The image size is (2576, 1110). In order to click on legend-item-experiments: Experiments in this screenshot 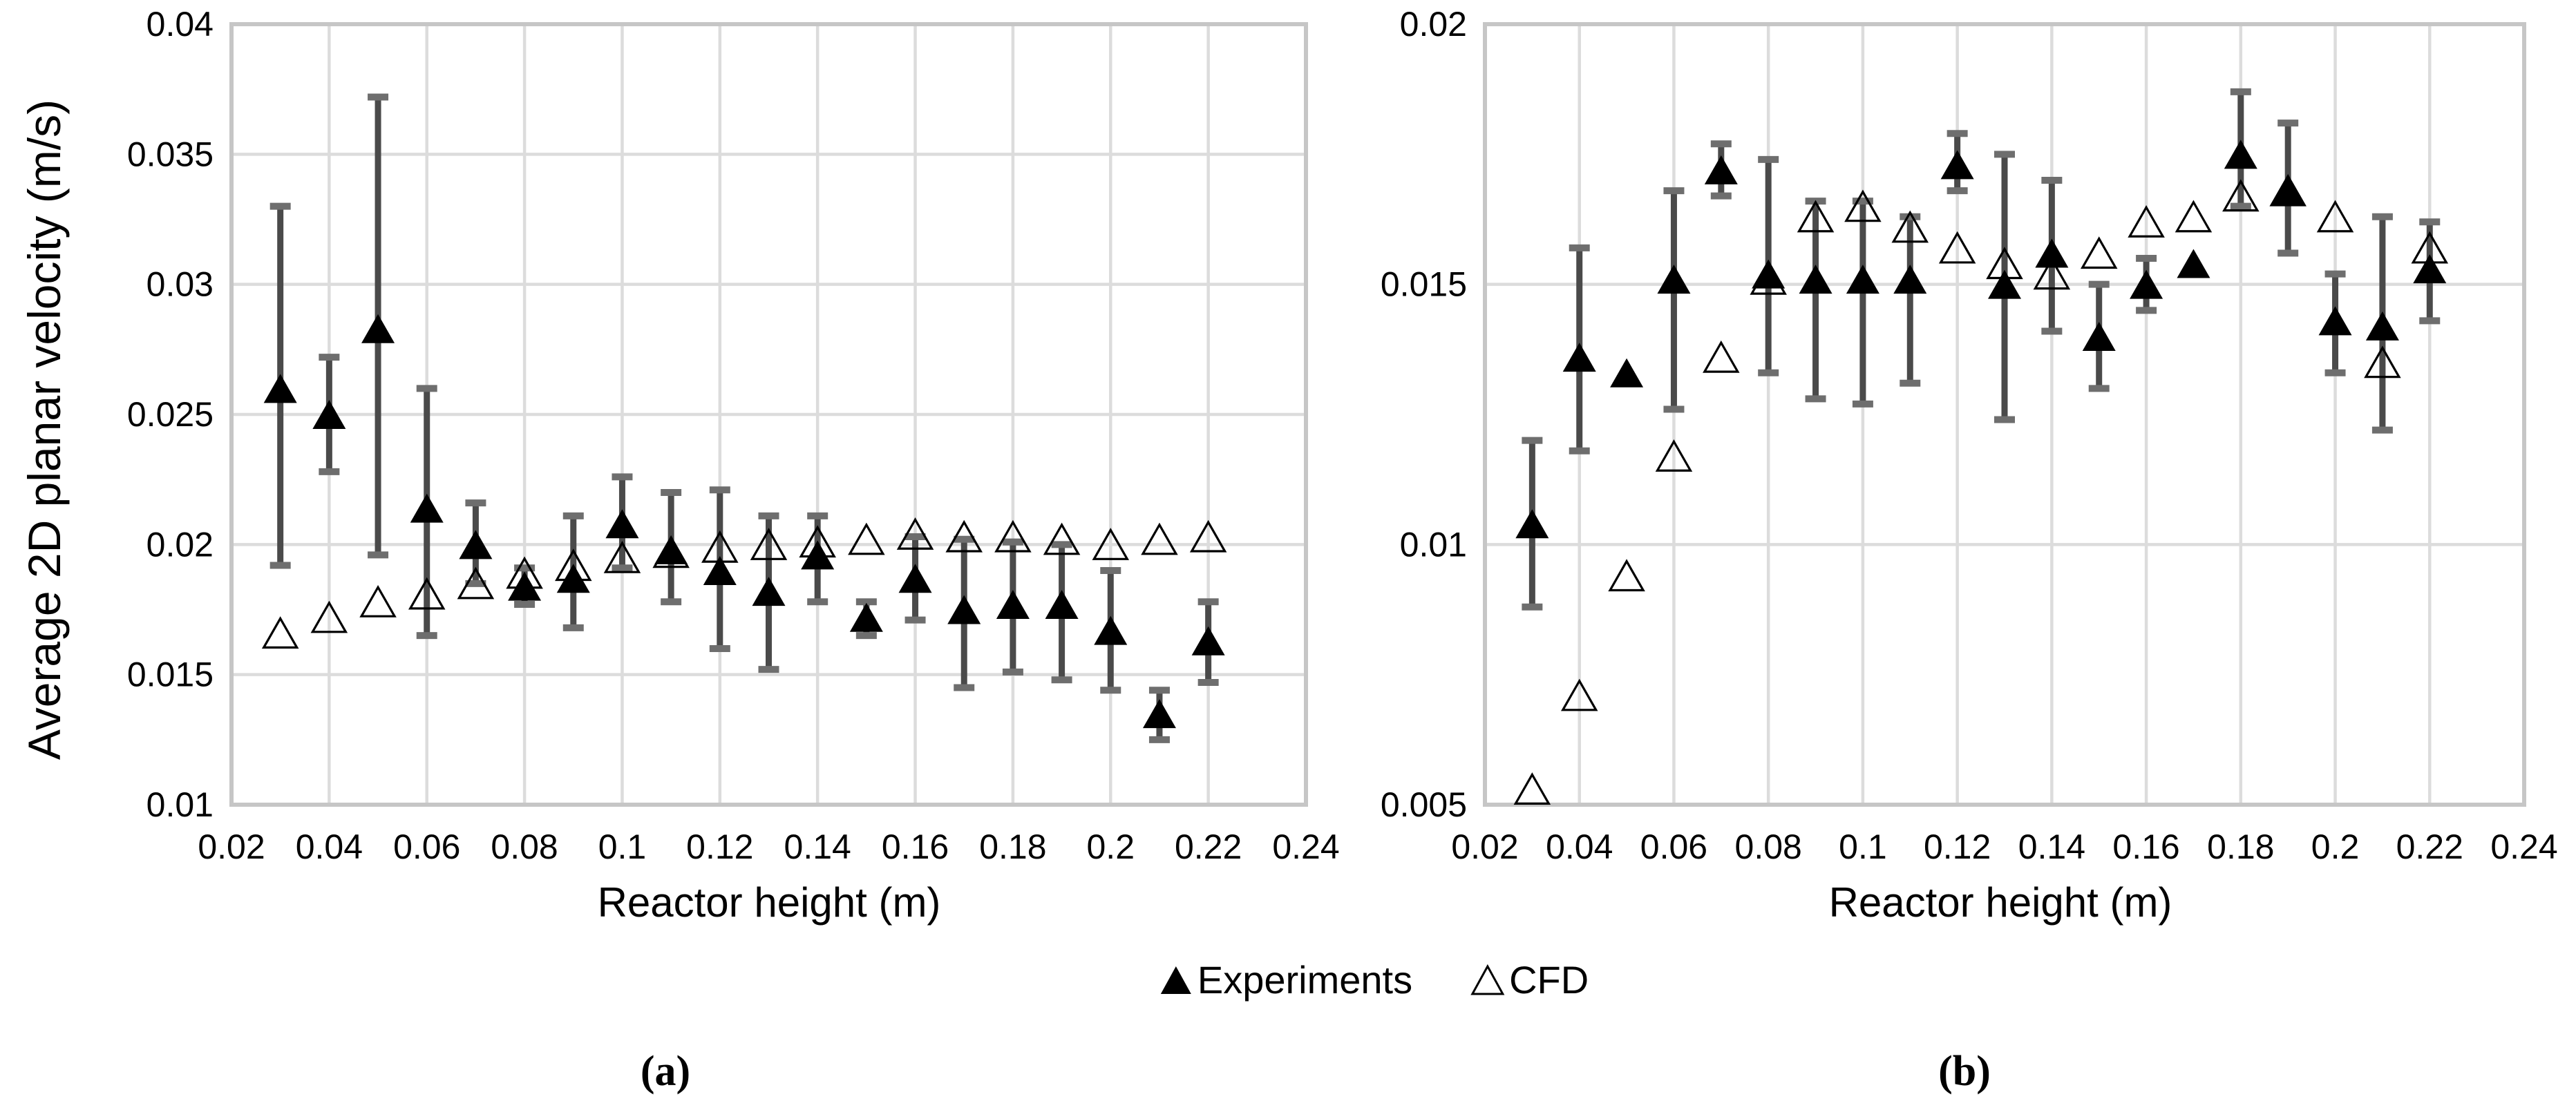, I will do `click(1285, 980)`.